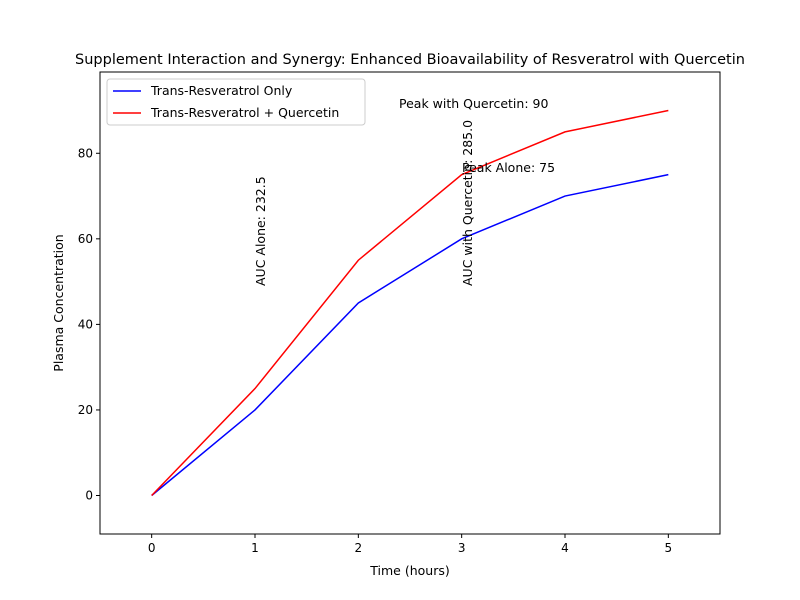 This screenshot has width=800, height=600. Describe the element at coordinates (508, 167) in the screenshot. I see `annotation: Peak Alone: 75` at that location.